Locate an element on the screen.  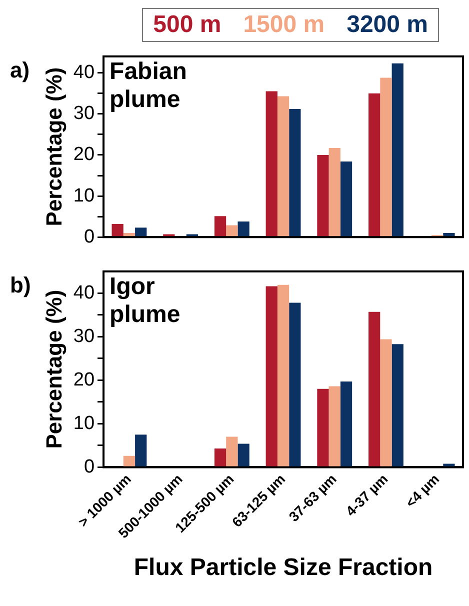
text: 1500 m is located at coordinates (284, 25).